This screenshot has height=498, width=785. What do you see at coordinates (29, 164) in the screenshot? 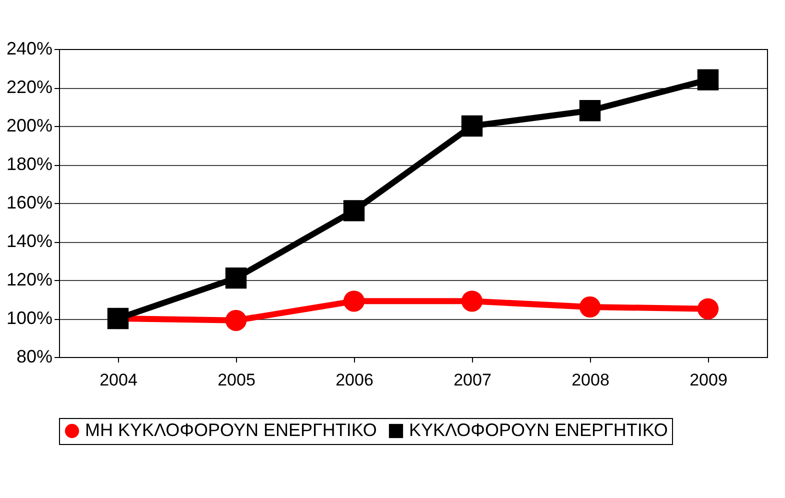
I see `y-tick-label: 180%` at bounding box center [29, 164].